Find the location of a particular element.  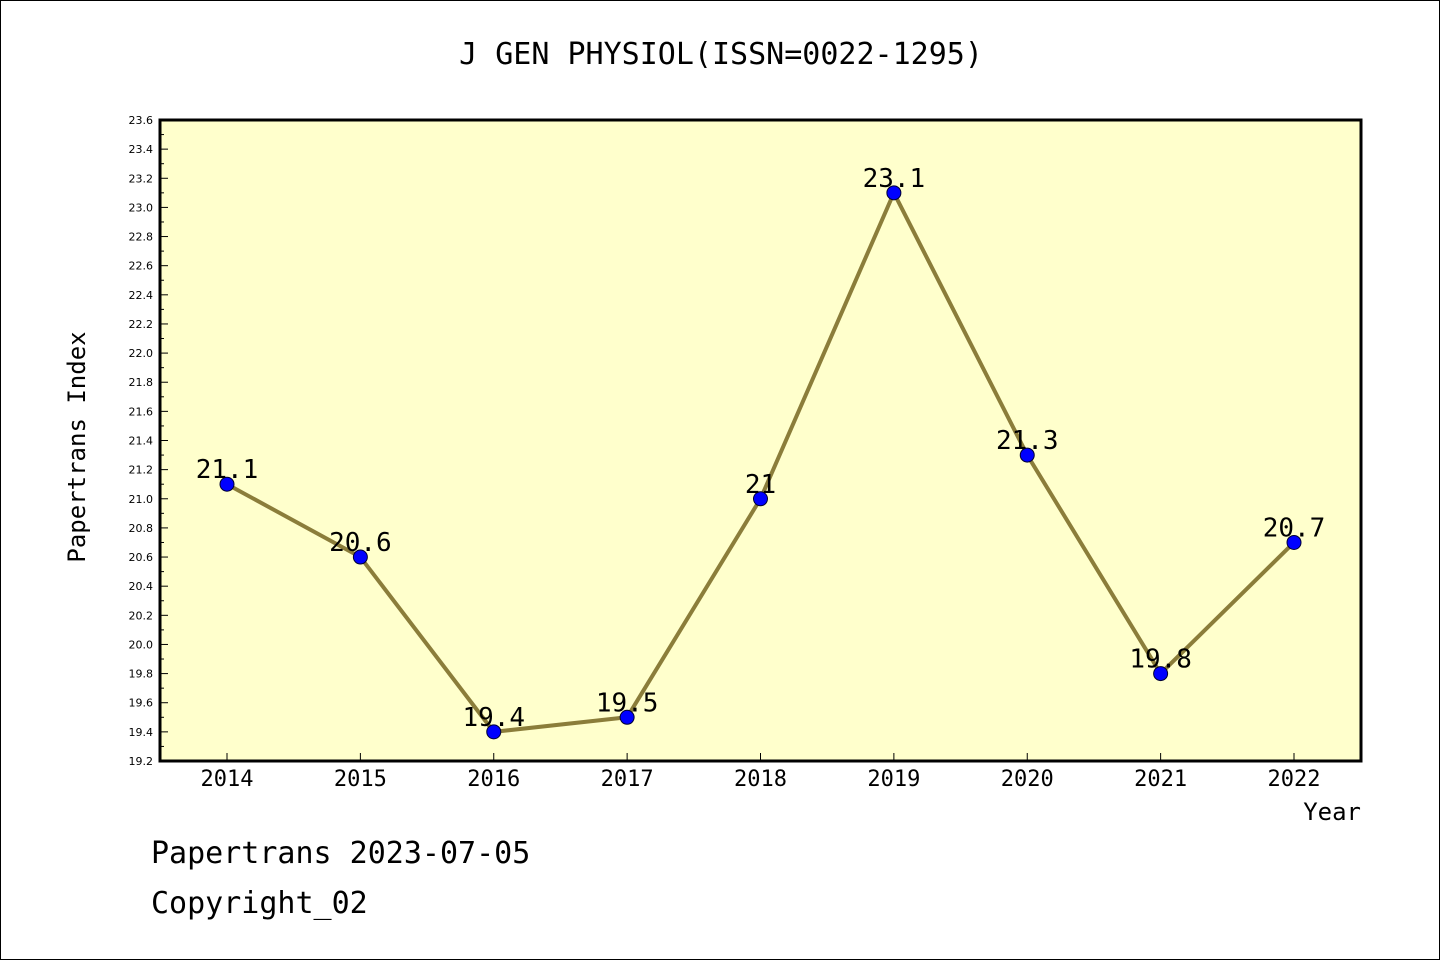

y-tick-label: 22.4 is located at coordinates (141, 295).